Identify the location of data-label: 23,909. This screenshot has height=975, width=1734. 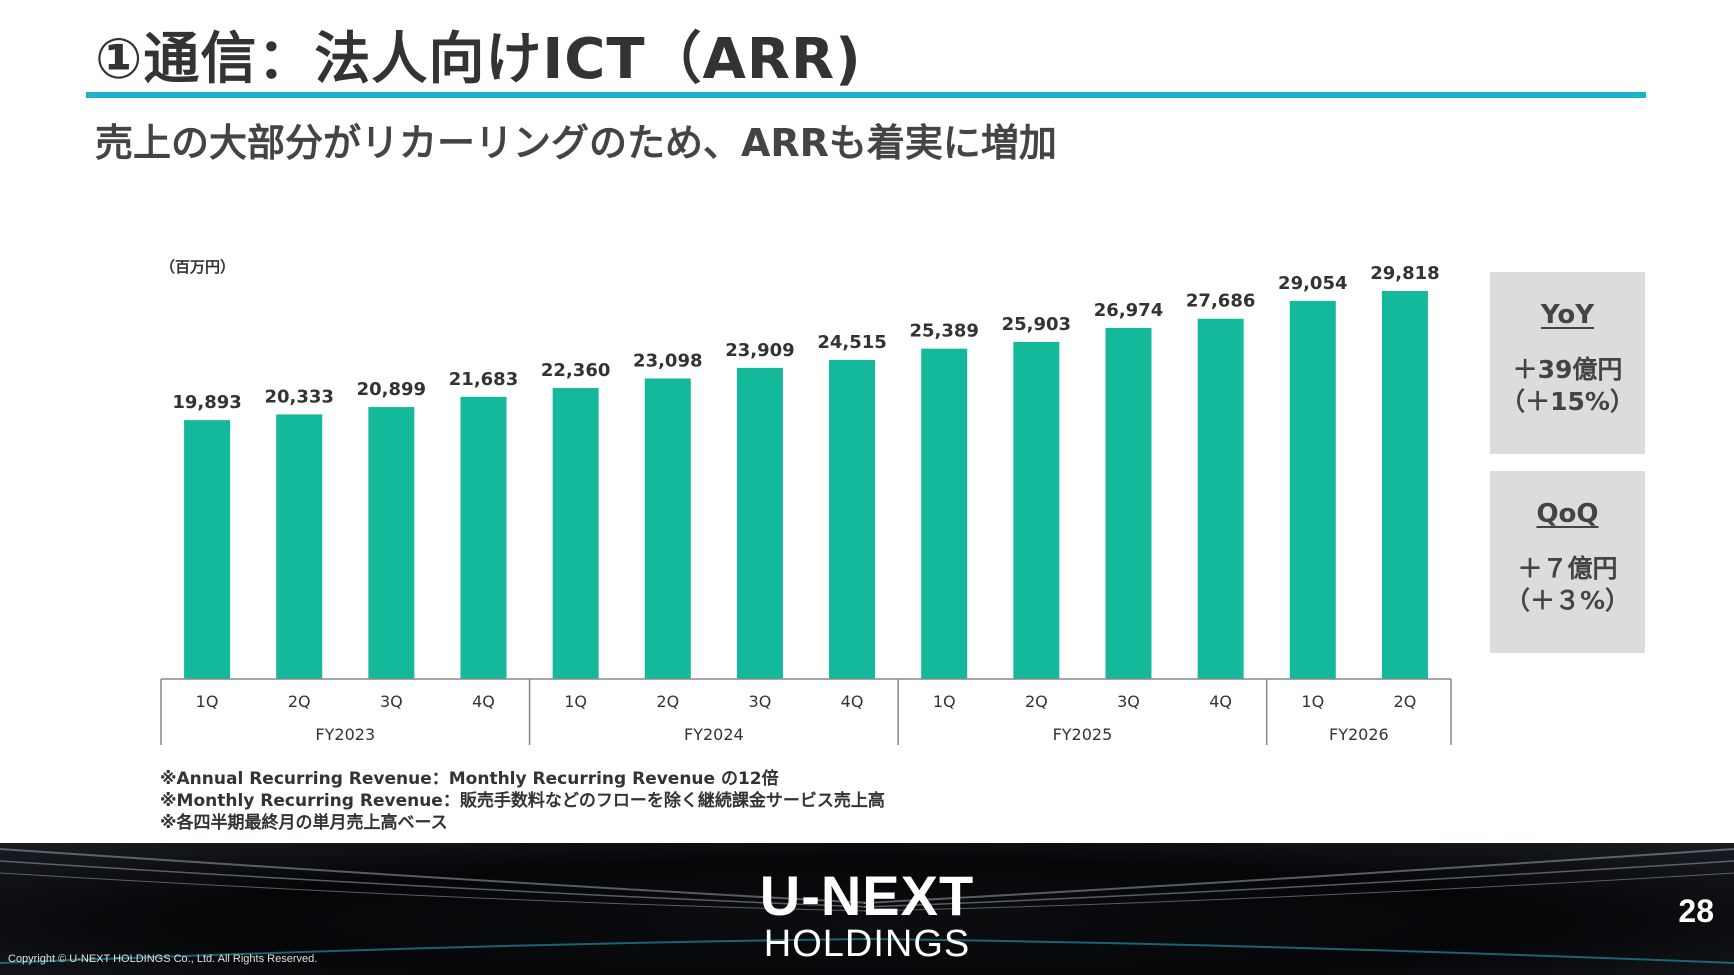
(759, 350).